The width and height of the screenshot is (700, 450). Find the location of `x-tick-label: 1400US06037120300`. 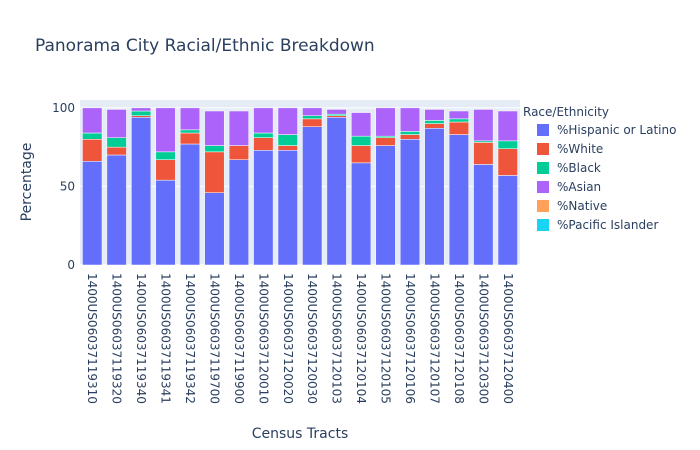

x-tick-label: 1400US06037120300 is located at coordinates (483, 338).